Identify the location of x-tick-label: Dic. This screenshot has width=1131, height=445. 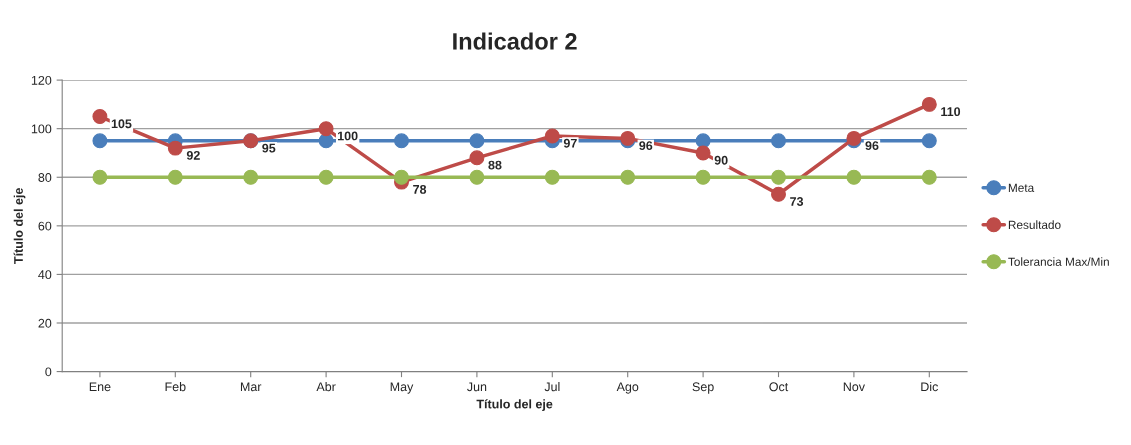
(929, 386).